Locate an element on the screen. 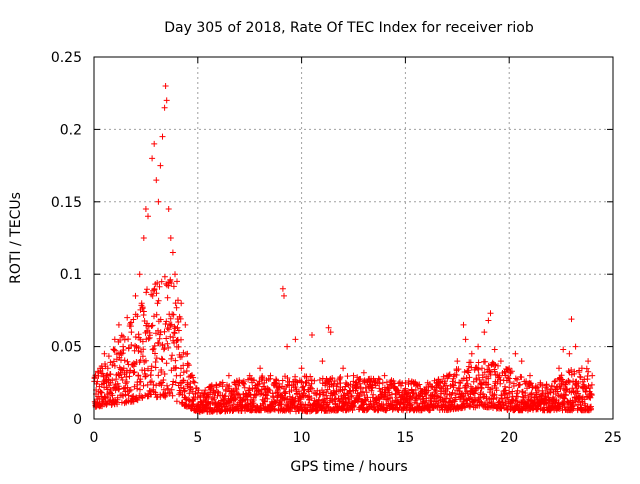 The width and height of the screenshot is (640, 484). x-tick-label: 15 is located at coordinates (405, 438).